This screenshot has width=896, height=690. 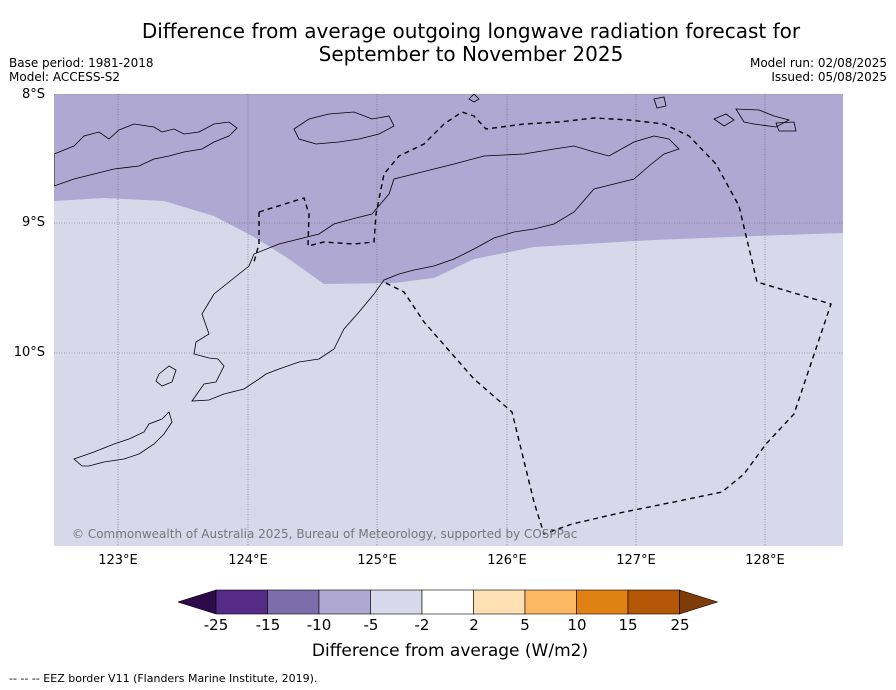 What do you see at coordinates (33, 94) in the screenshot?
I see `lat-label-8s: 8°S` at bounding box center [33, 94].